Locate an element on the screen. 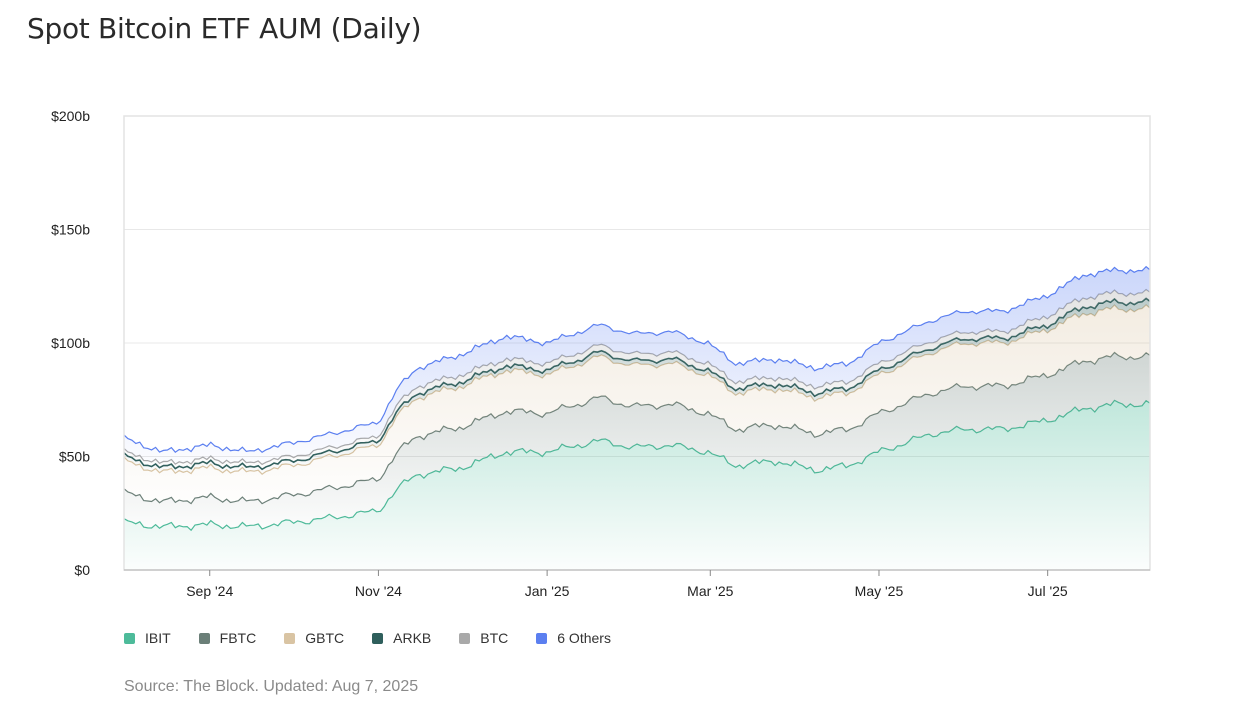 The image size is (1234, 724). legend-label: BTC is located at coordinates (494, 638).